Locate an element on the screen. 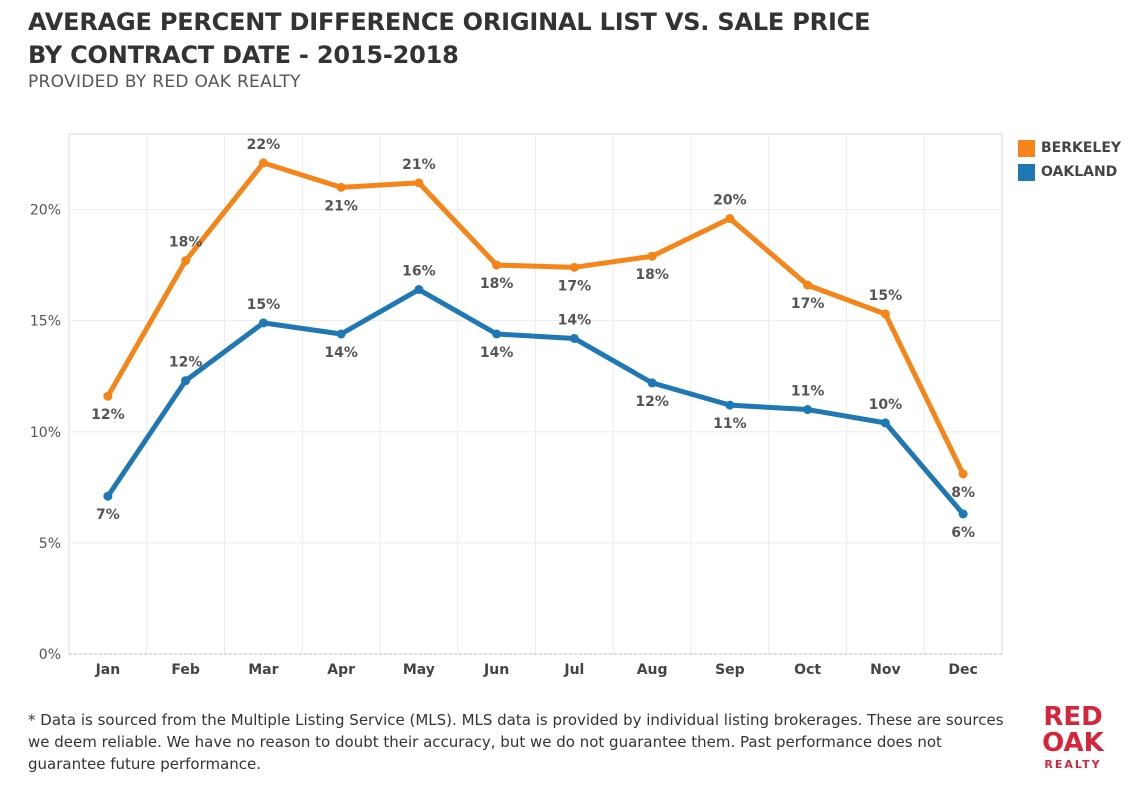  x-tick-label: Mar is located at coordinates (263, 670).